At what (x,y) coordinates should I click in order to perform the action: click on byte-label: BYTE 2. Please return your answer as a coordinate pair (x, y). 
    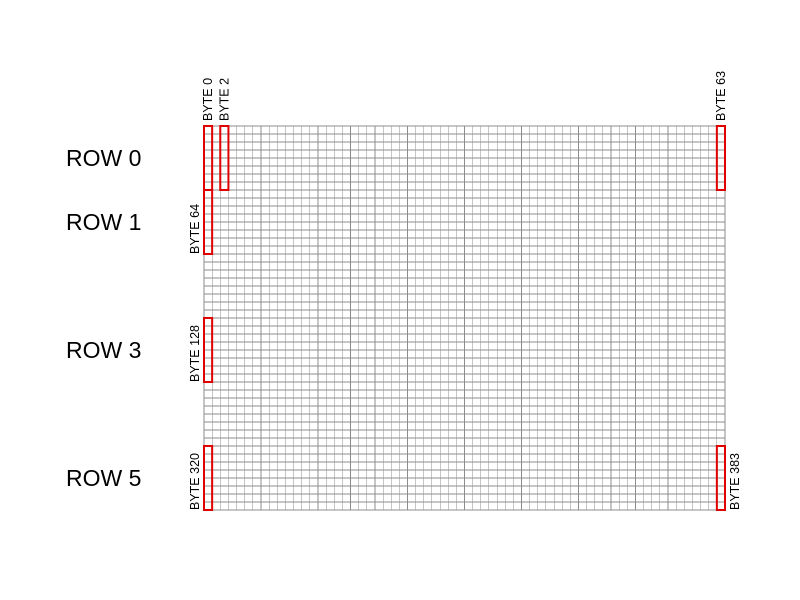
    Looking at the image, I should click on (224, 99).